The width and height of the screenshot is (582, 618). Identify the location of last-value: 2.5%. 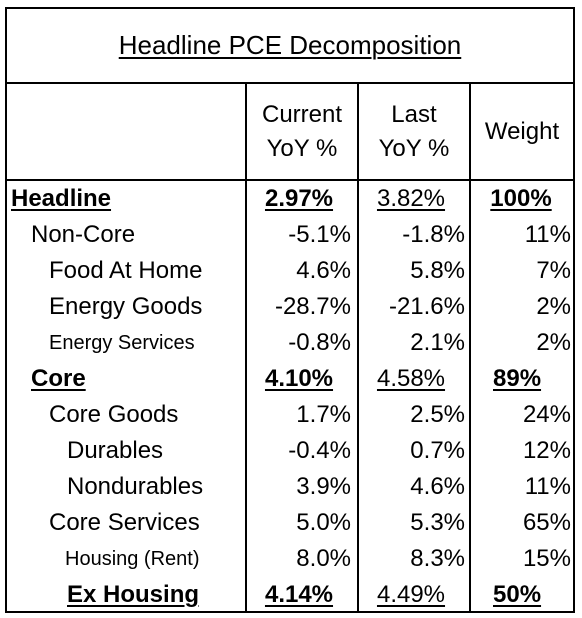
(437, 414).